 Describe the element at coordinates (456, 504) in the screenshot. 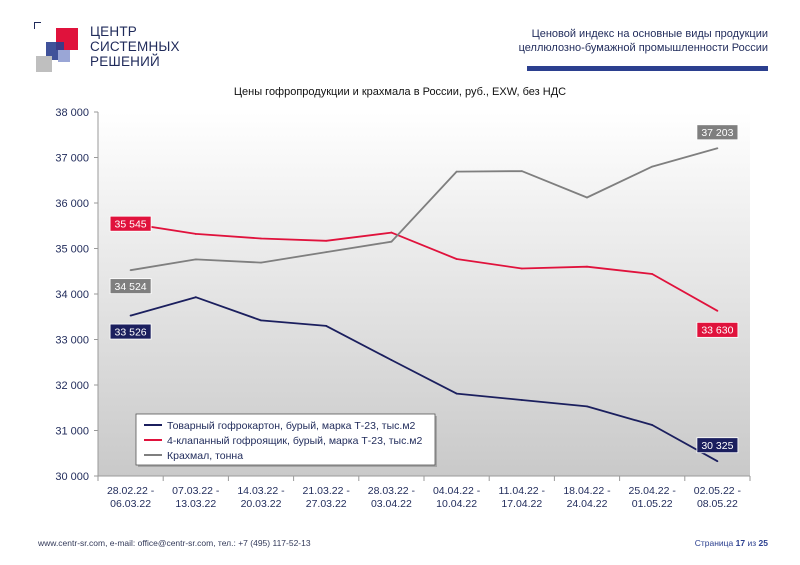

I see `x-tick-label: 10.04.22` at that location.